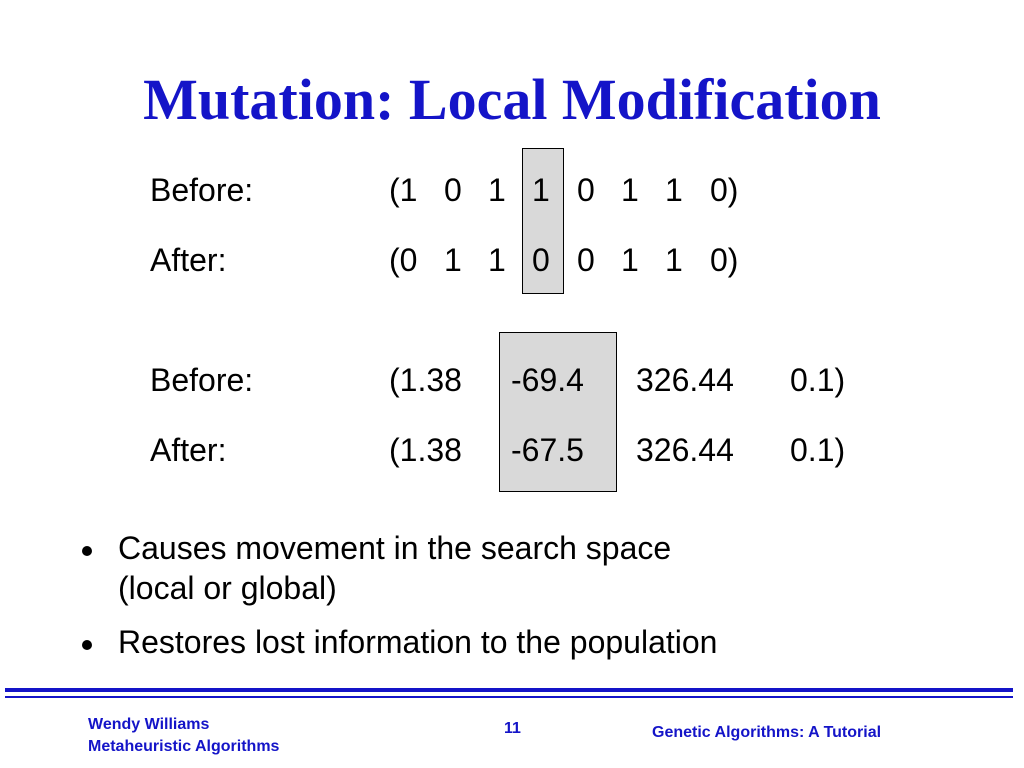 Image resolution: width=1024 pixels, height=768 pixels. I want to click on real-before-value: 0.1), so click(818, 380).